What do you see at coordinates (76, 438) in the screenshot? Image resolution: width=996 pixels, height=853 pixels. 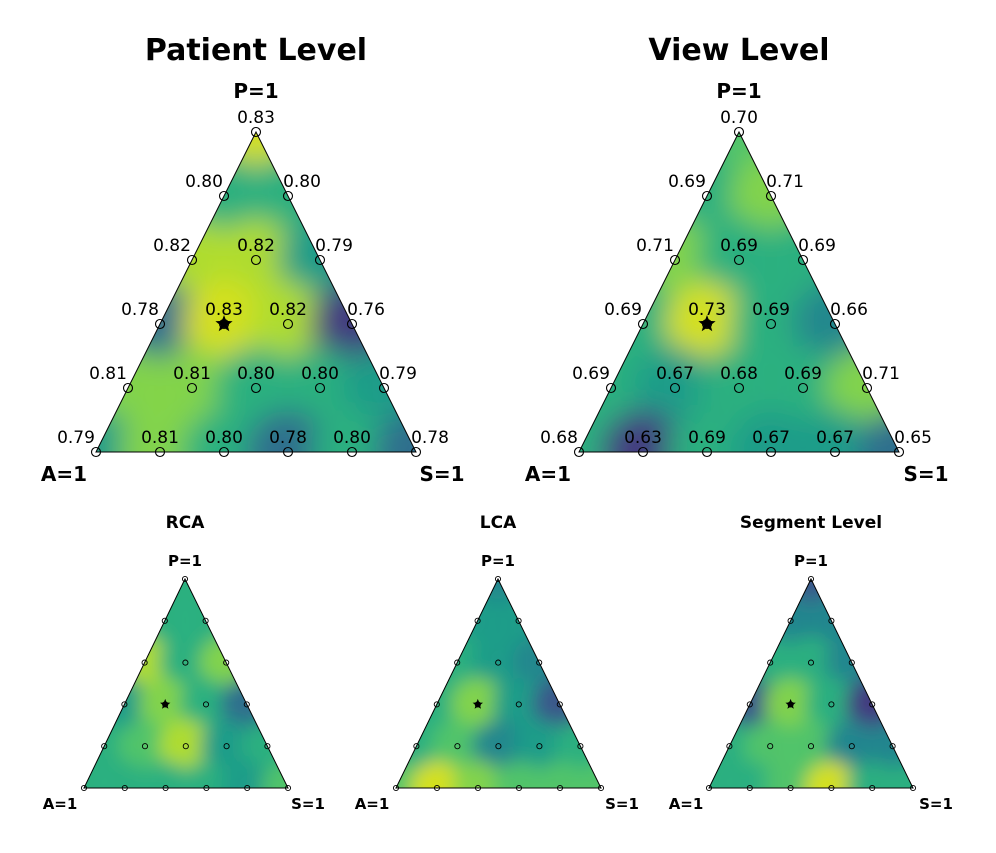 I see `value-label: 0.79` at bounding box center [76, 438].